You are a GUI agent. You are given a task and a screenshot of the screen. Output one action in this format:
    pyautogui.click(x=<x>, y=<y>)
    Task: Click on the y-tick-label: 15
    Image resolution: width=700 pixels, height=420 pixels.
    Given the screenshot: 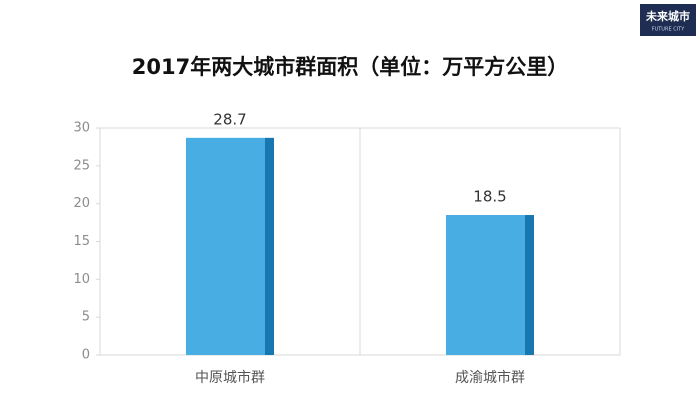 What is the action you would take?
    pyautogui.click(x=81, y=241)
    